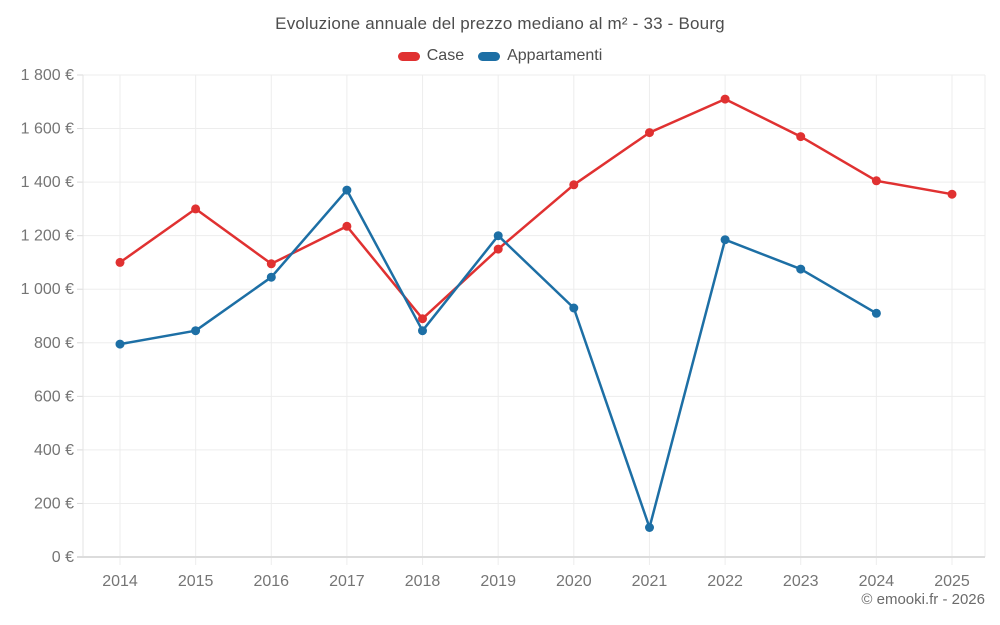 The height and width of the screenshot is (625, 1000). Describe the element at coordinates (408, 56) in the screenshot. I see `legend-swatch-case` at that location.